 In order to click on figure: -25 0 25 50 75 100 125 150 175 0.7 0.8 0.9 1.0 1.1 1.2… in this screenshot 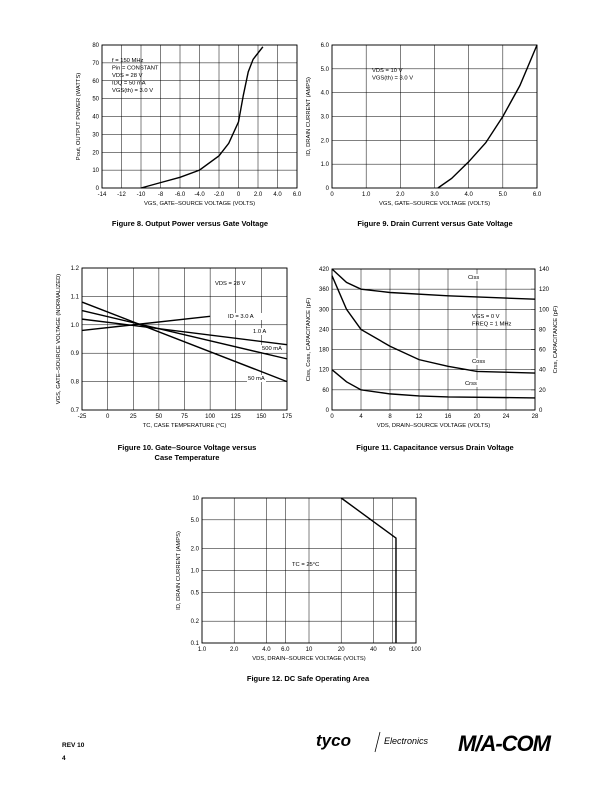, I will do `click(174, 364)`.